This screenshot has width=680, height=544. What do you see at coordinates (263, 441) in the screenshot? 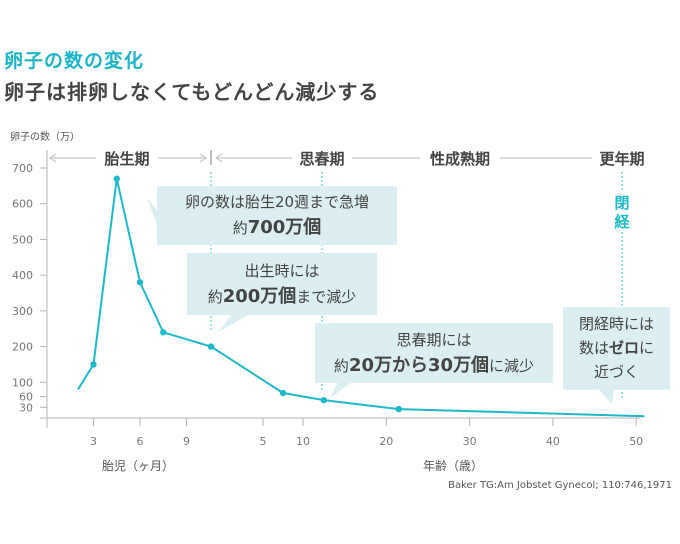
I see `x-tick-label: 5` at bounding box center [263, 441].